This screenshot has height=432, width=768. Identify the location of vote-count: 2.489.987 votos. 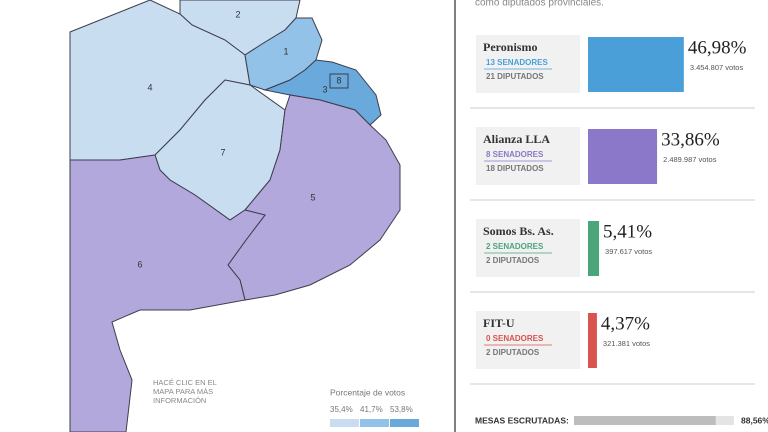
(690, 159).